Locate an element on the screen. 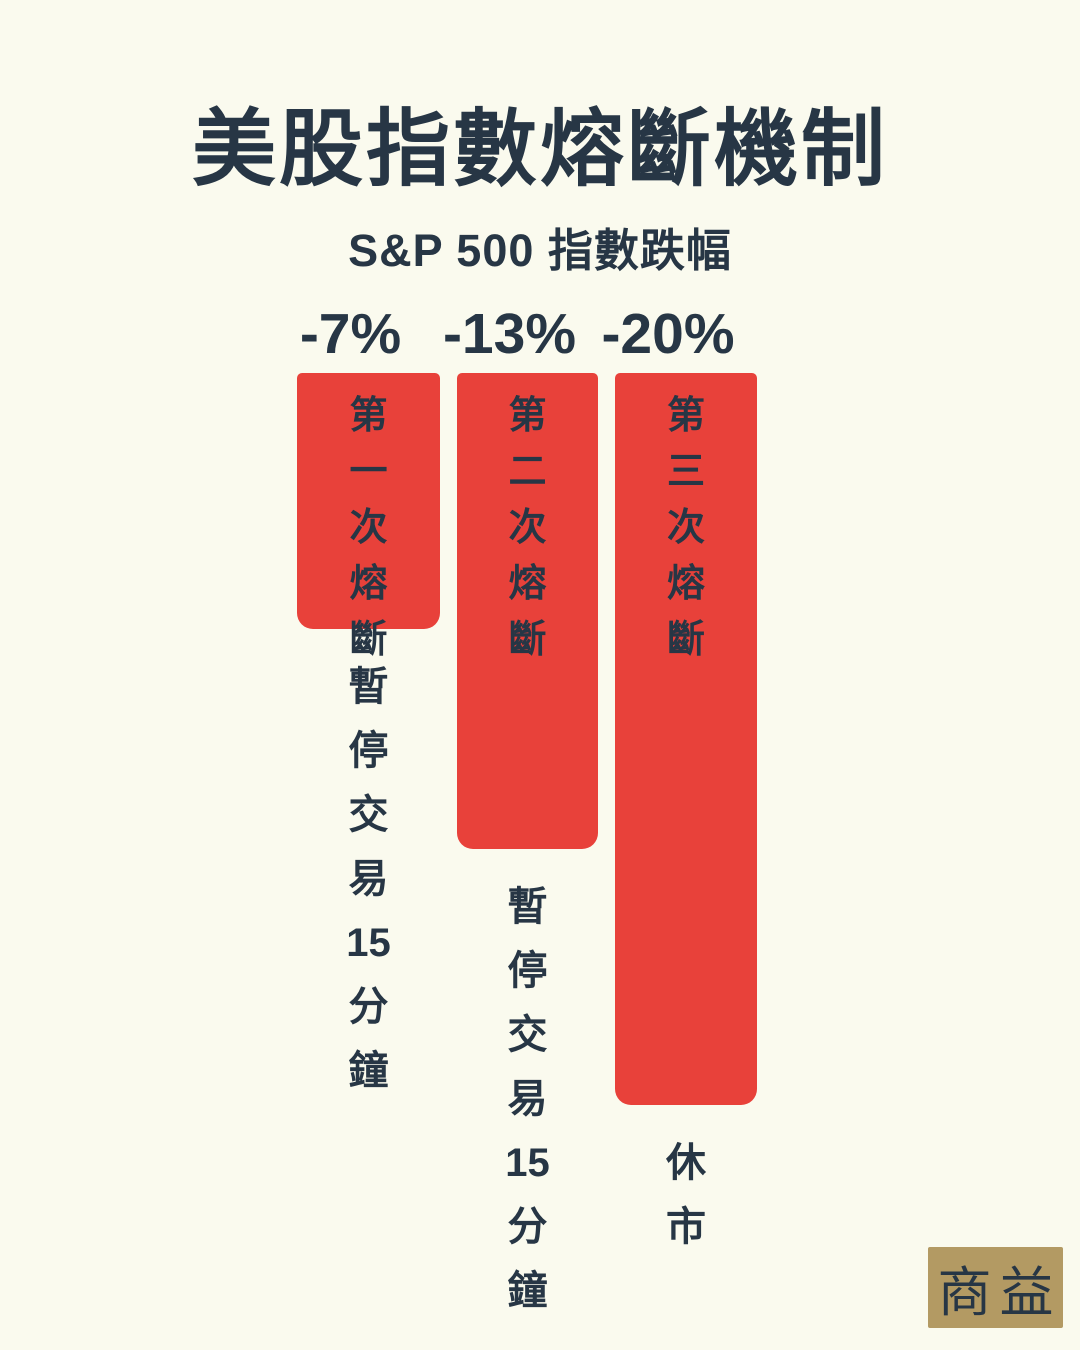 The width and height of the screenshot is (1080, 1350). percent-label-level-1: -7% is located at coordinates (350, 334).